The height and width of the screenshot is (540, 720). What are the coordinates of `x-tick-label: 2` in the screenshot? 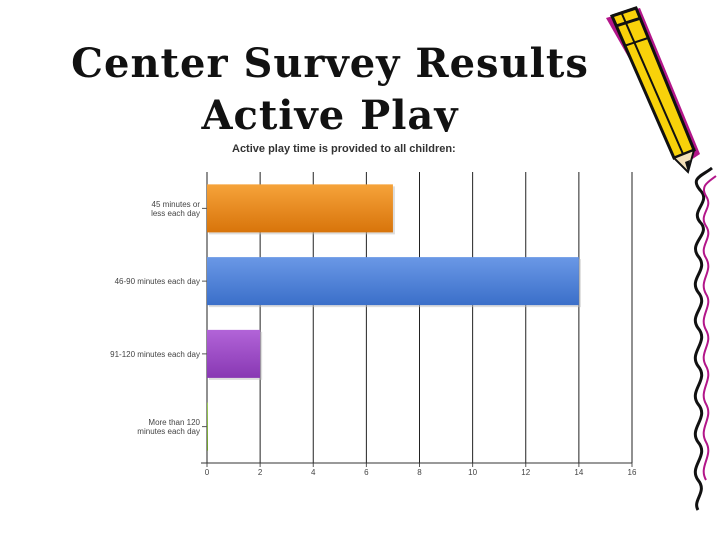 It's located at (260, 472).